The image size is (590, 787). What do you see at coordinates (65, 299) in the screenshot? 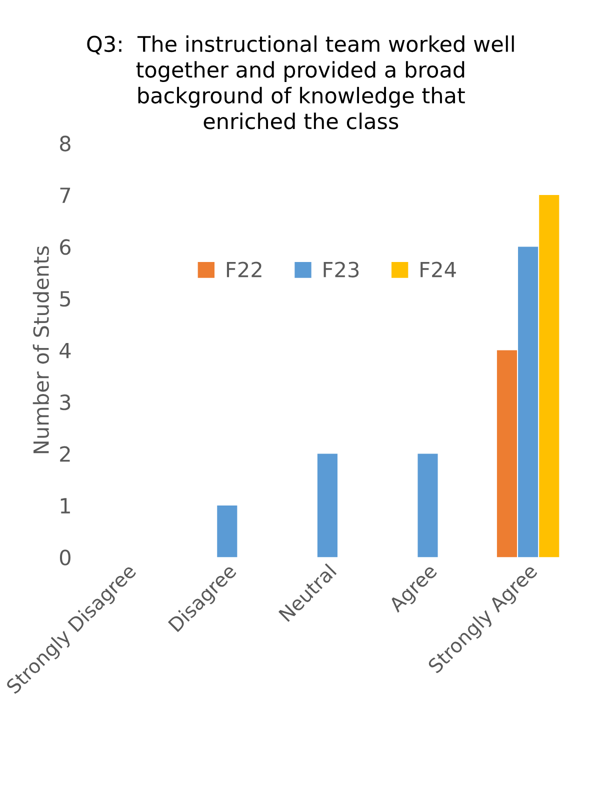
I see `y-tick-label: 5` at bounding box center [65, 299].